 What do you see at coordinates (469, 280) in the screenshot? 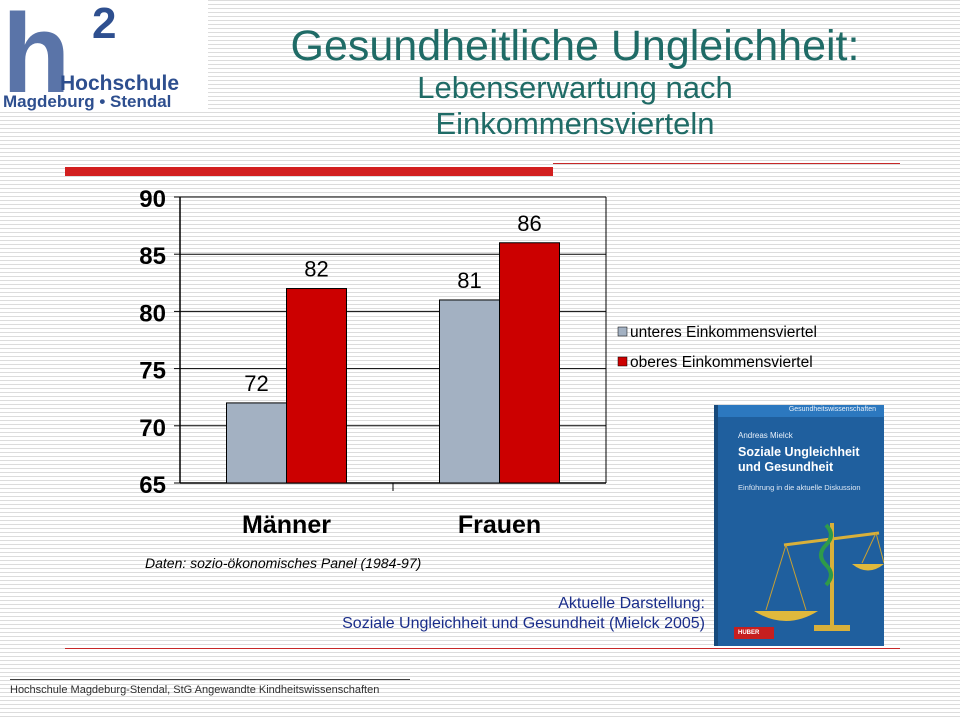
I see `bar-value-label: 81` at bounding box center [469, 280].